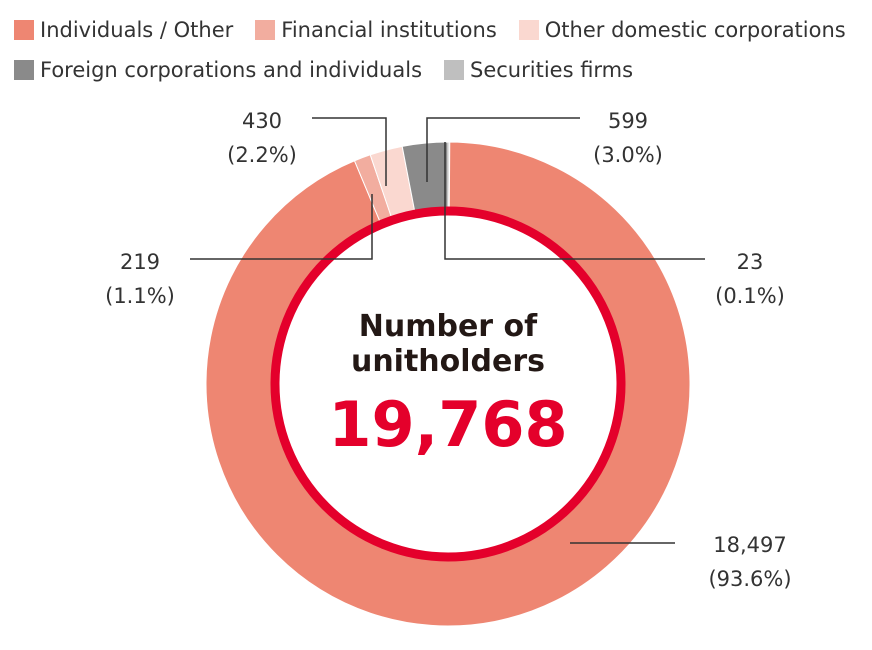  What do you see at coordinates (749, 579) in the screenshot?
I see `data-label-percent-individuals: (93.6%)` at bounding box center [749, 579].